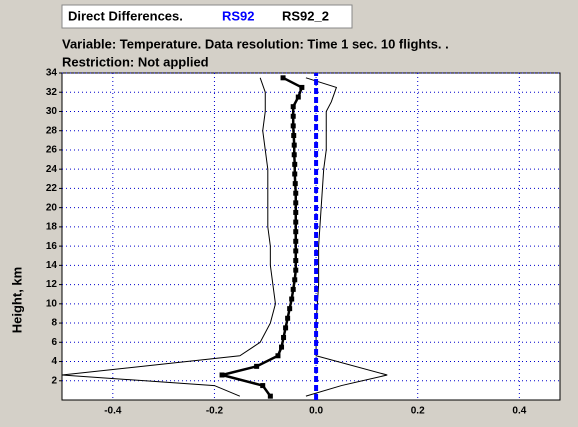 Image resolution: width=578 pixels, height=427 pixels. I want to click on y-tick-label: 30, so click(52, 111).